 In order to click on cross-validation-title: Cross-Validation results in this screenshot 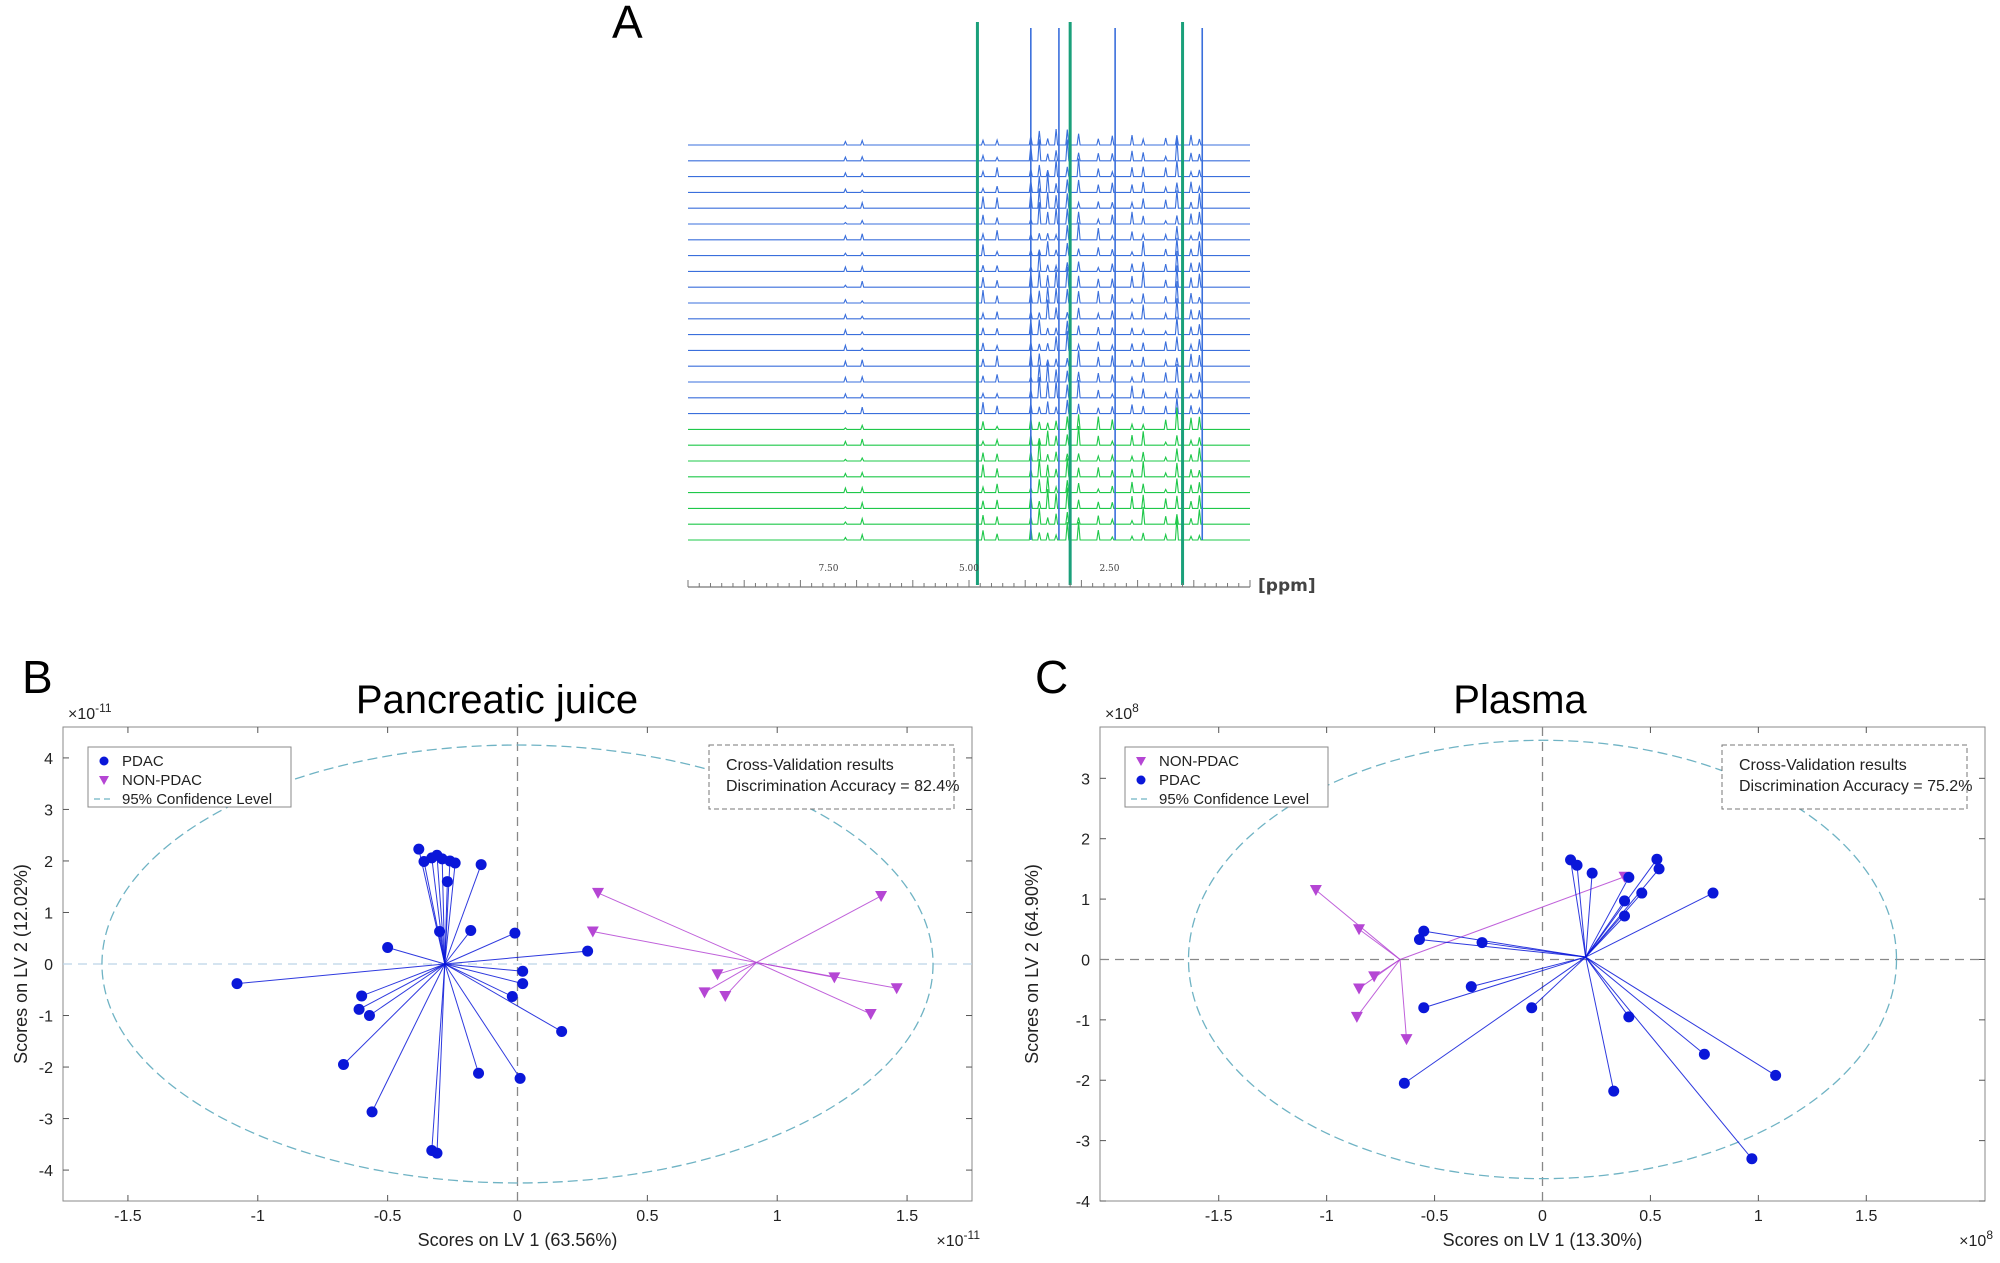, I will do `click(1823, 765)`.